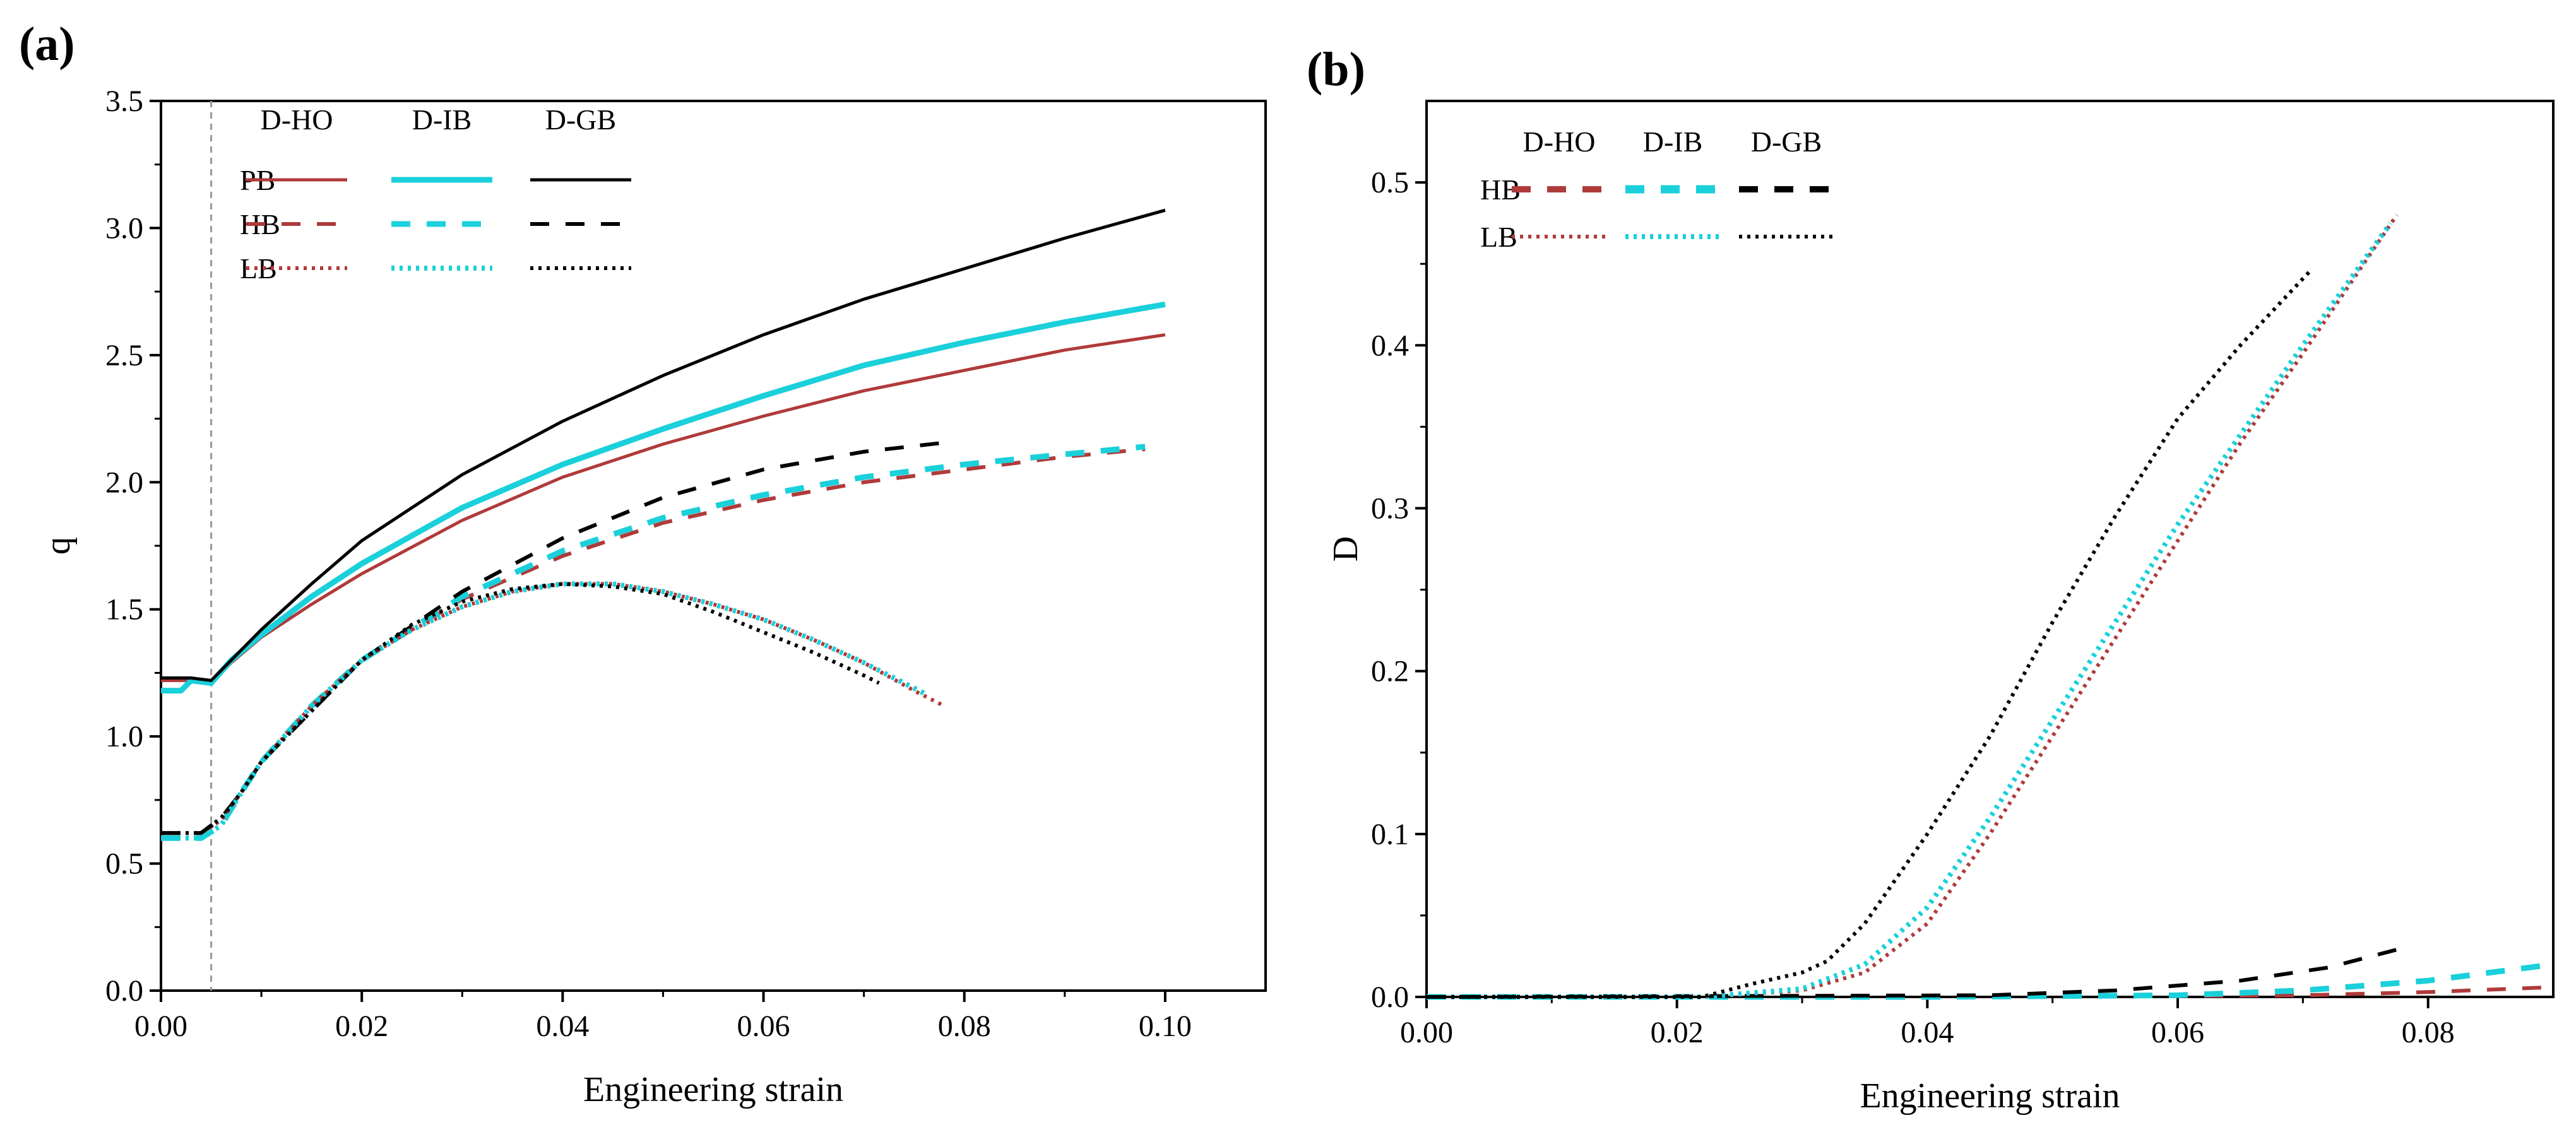 The height and width of the screenshot is (1137, 2576). I want to click on legend-row-label-a: LB, so click(258, 268).